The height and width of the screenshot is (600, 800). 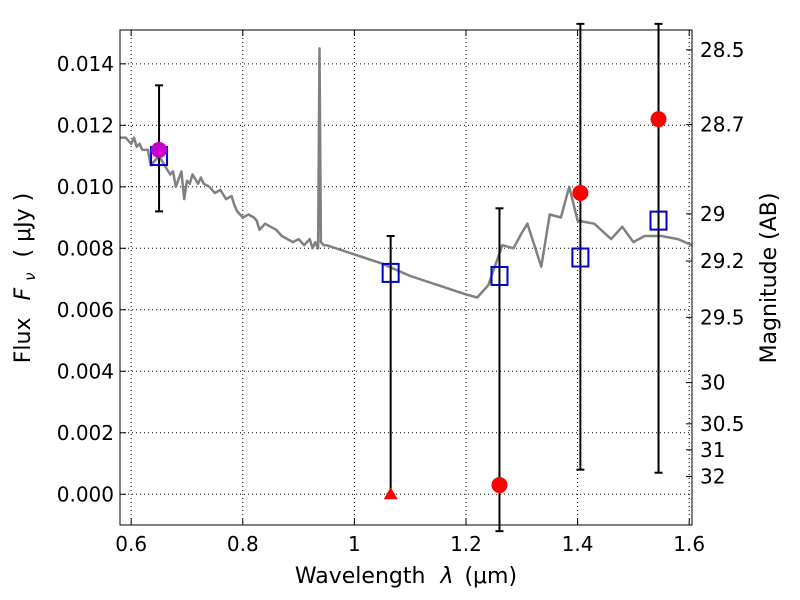 I want to click on y-tick-label: 0.002, so click(x=85, y=433).